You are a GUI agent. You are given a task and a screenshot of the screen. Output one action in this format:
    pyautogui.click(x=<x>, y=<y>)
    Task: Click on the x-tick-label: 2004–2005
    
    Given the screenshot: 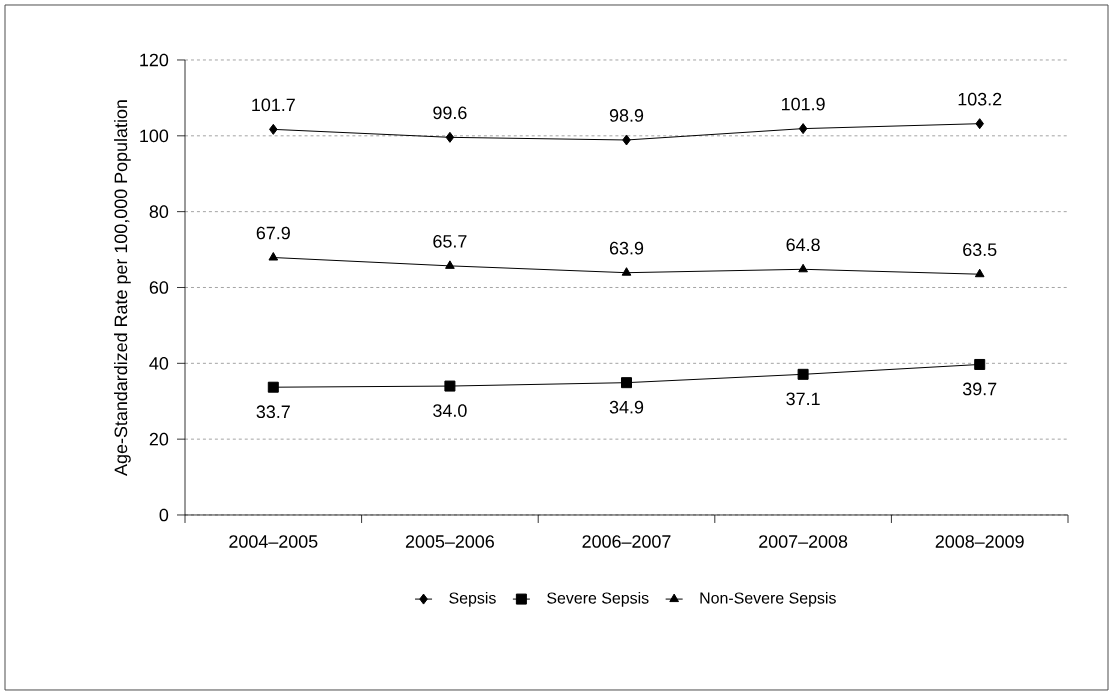 What is the action you would take?
    pyautogui.click(x=273, y=541)
    